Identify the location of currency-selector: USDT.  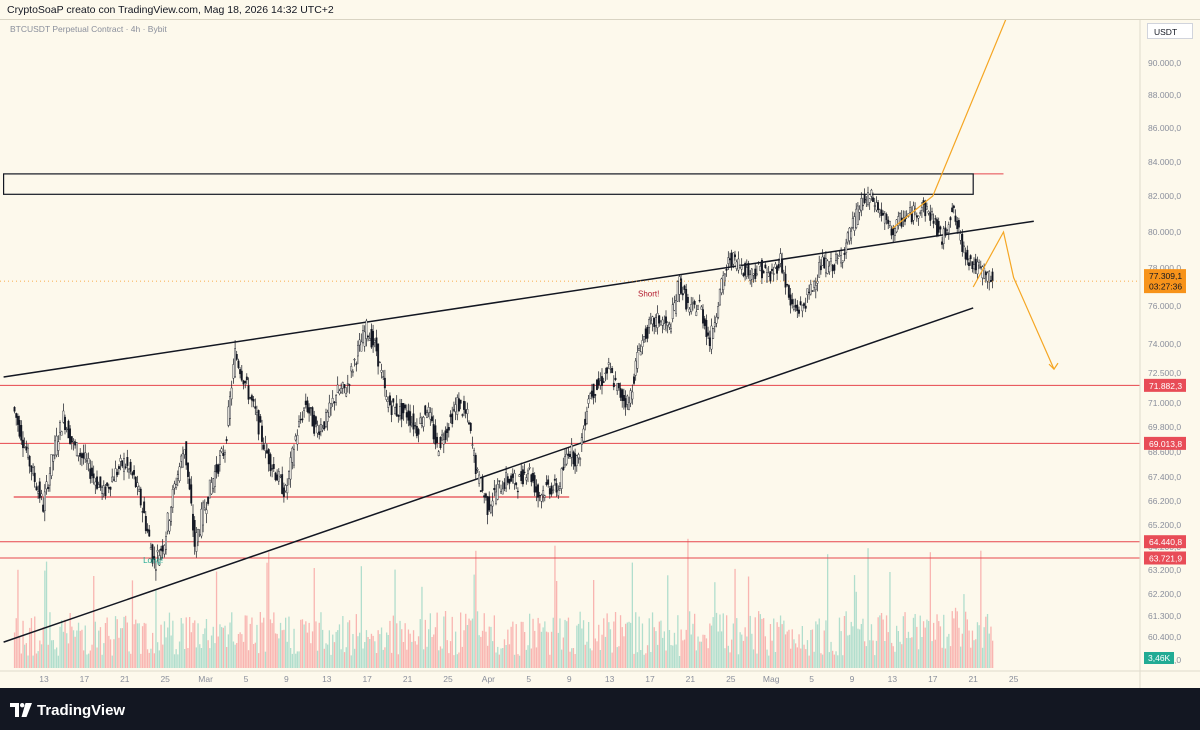
(1170, 31).